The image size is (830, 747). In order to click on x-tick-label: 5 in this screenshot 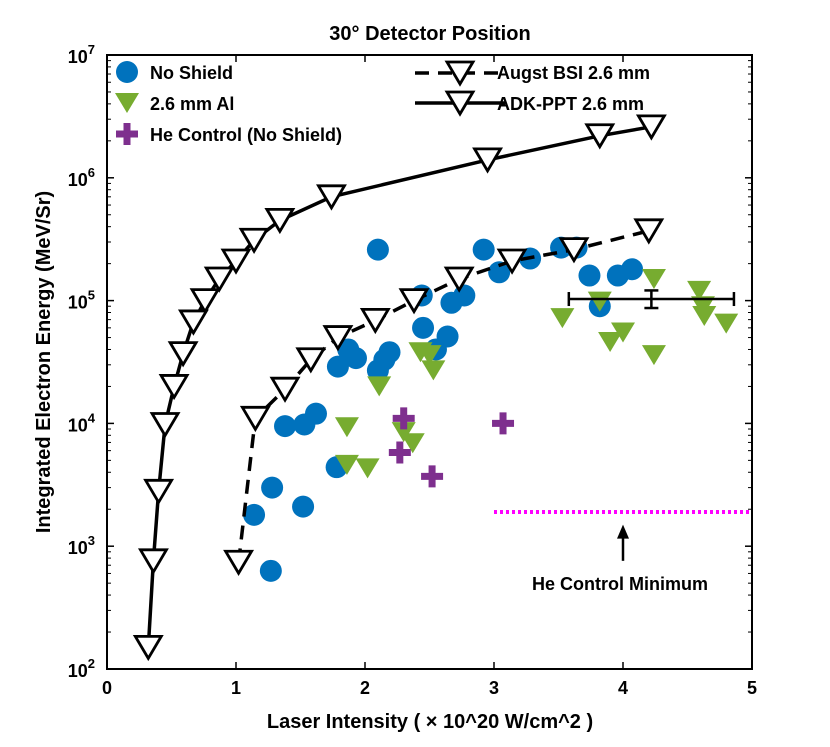, I will do `click(752, 688)`.